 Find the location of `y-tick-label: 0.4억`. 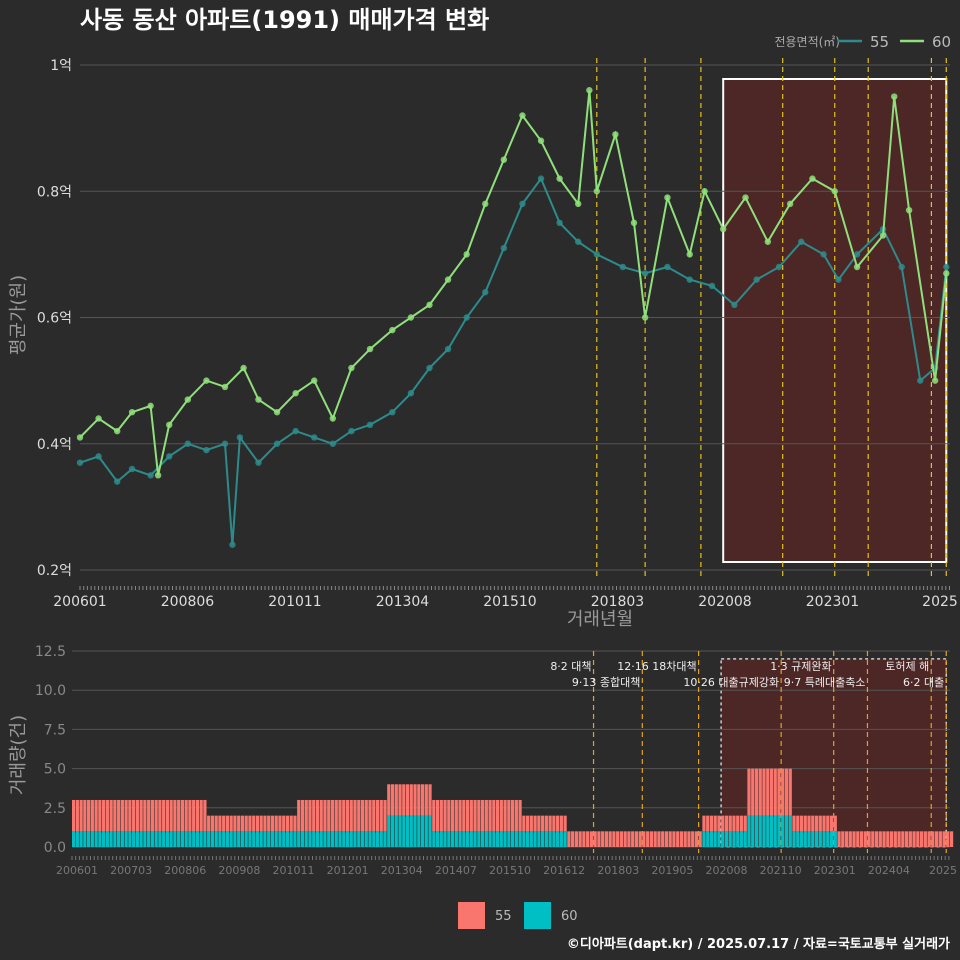

y-tick-label: 0.4억 is located at coordinates (54, 445).